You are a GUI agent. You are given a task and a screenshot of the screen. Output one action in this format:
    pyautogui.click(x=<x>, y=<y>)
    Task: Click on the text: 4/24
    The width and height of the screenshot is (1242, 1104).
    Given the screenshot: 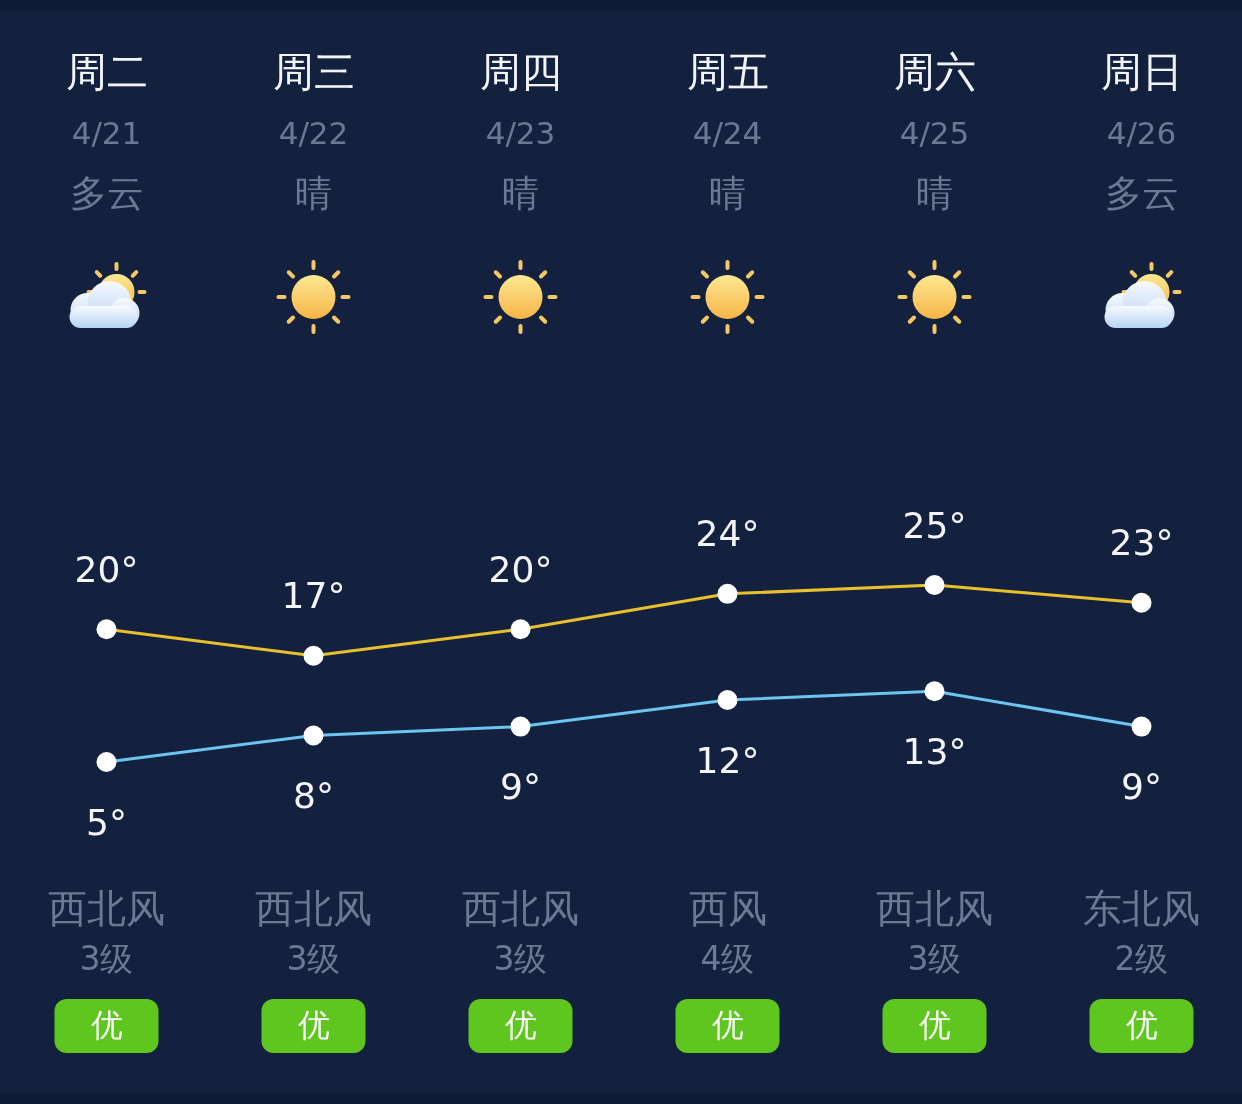 What is the action you would take?
    pyautogui.click(x=727, y=133)
    